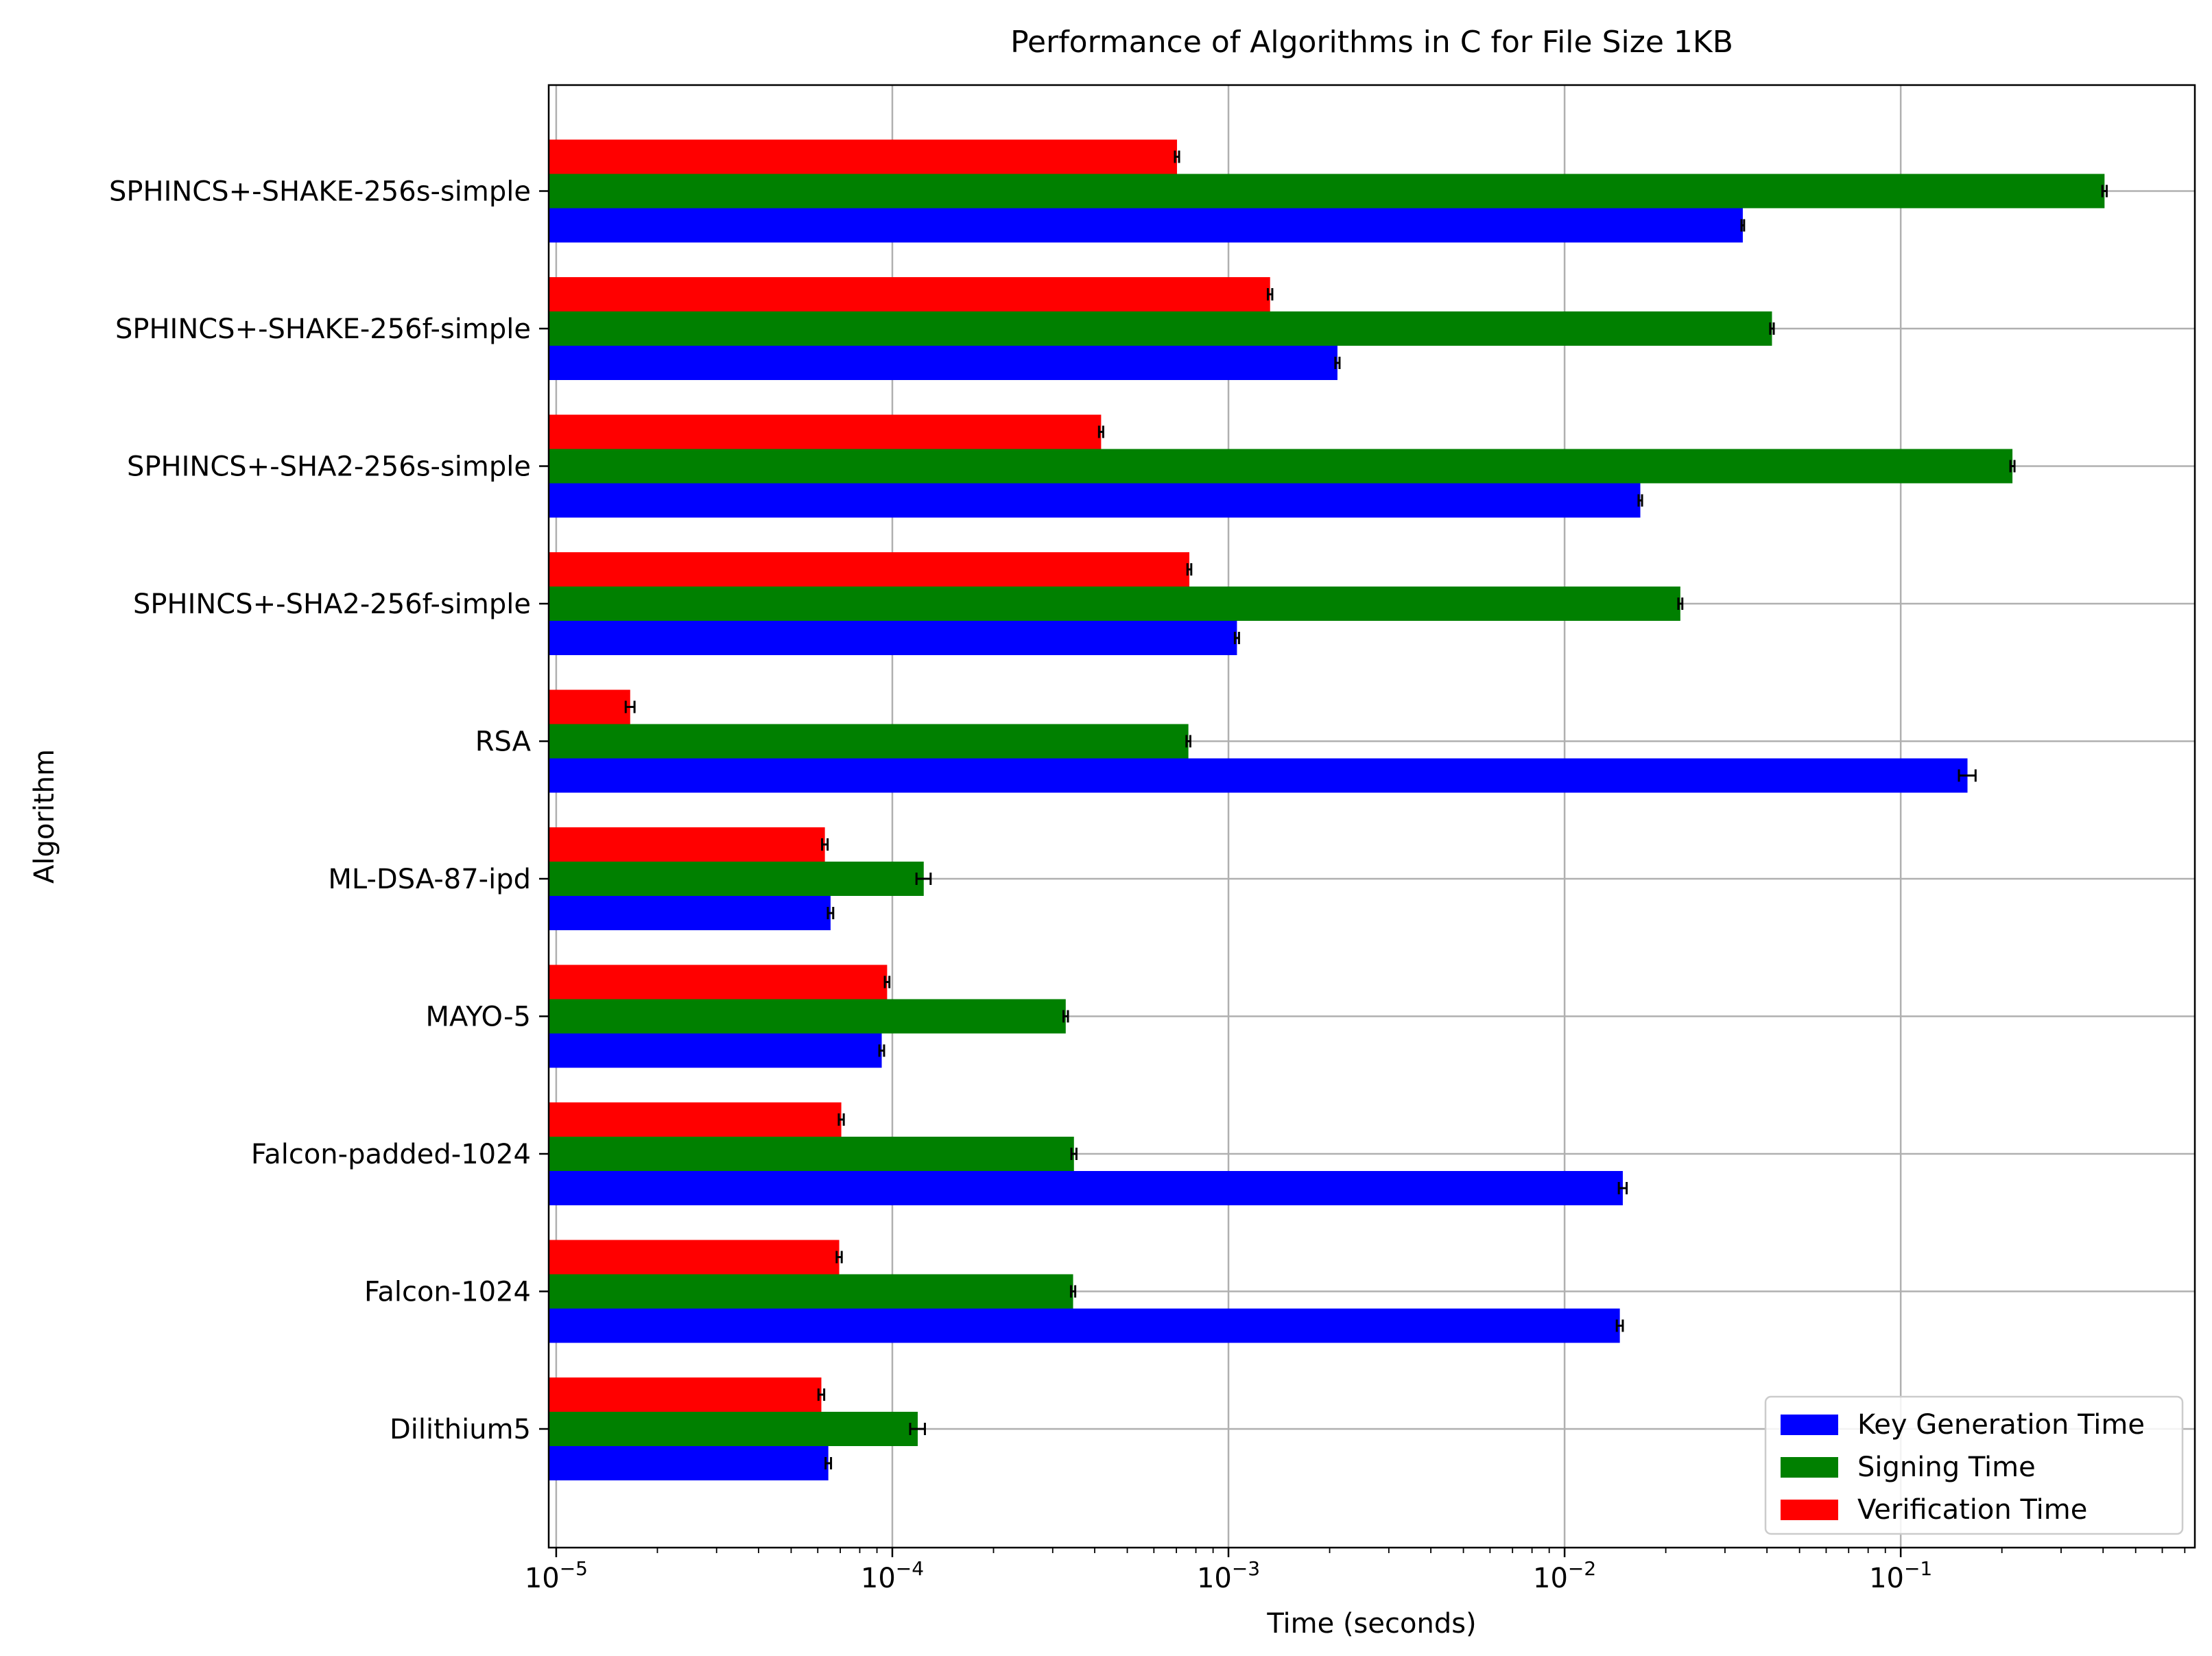  What do you see at coordinates (332, 604) in the screenshot?
I see `y-tick-label: SPHINCS+-SHA2-256f-simple` at bounding box center [332, 604].